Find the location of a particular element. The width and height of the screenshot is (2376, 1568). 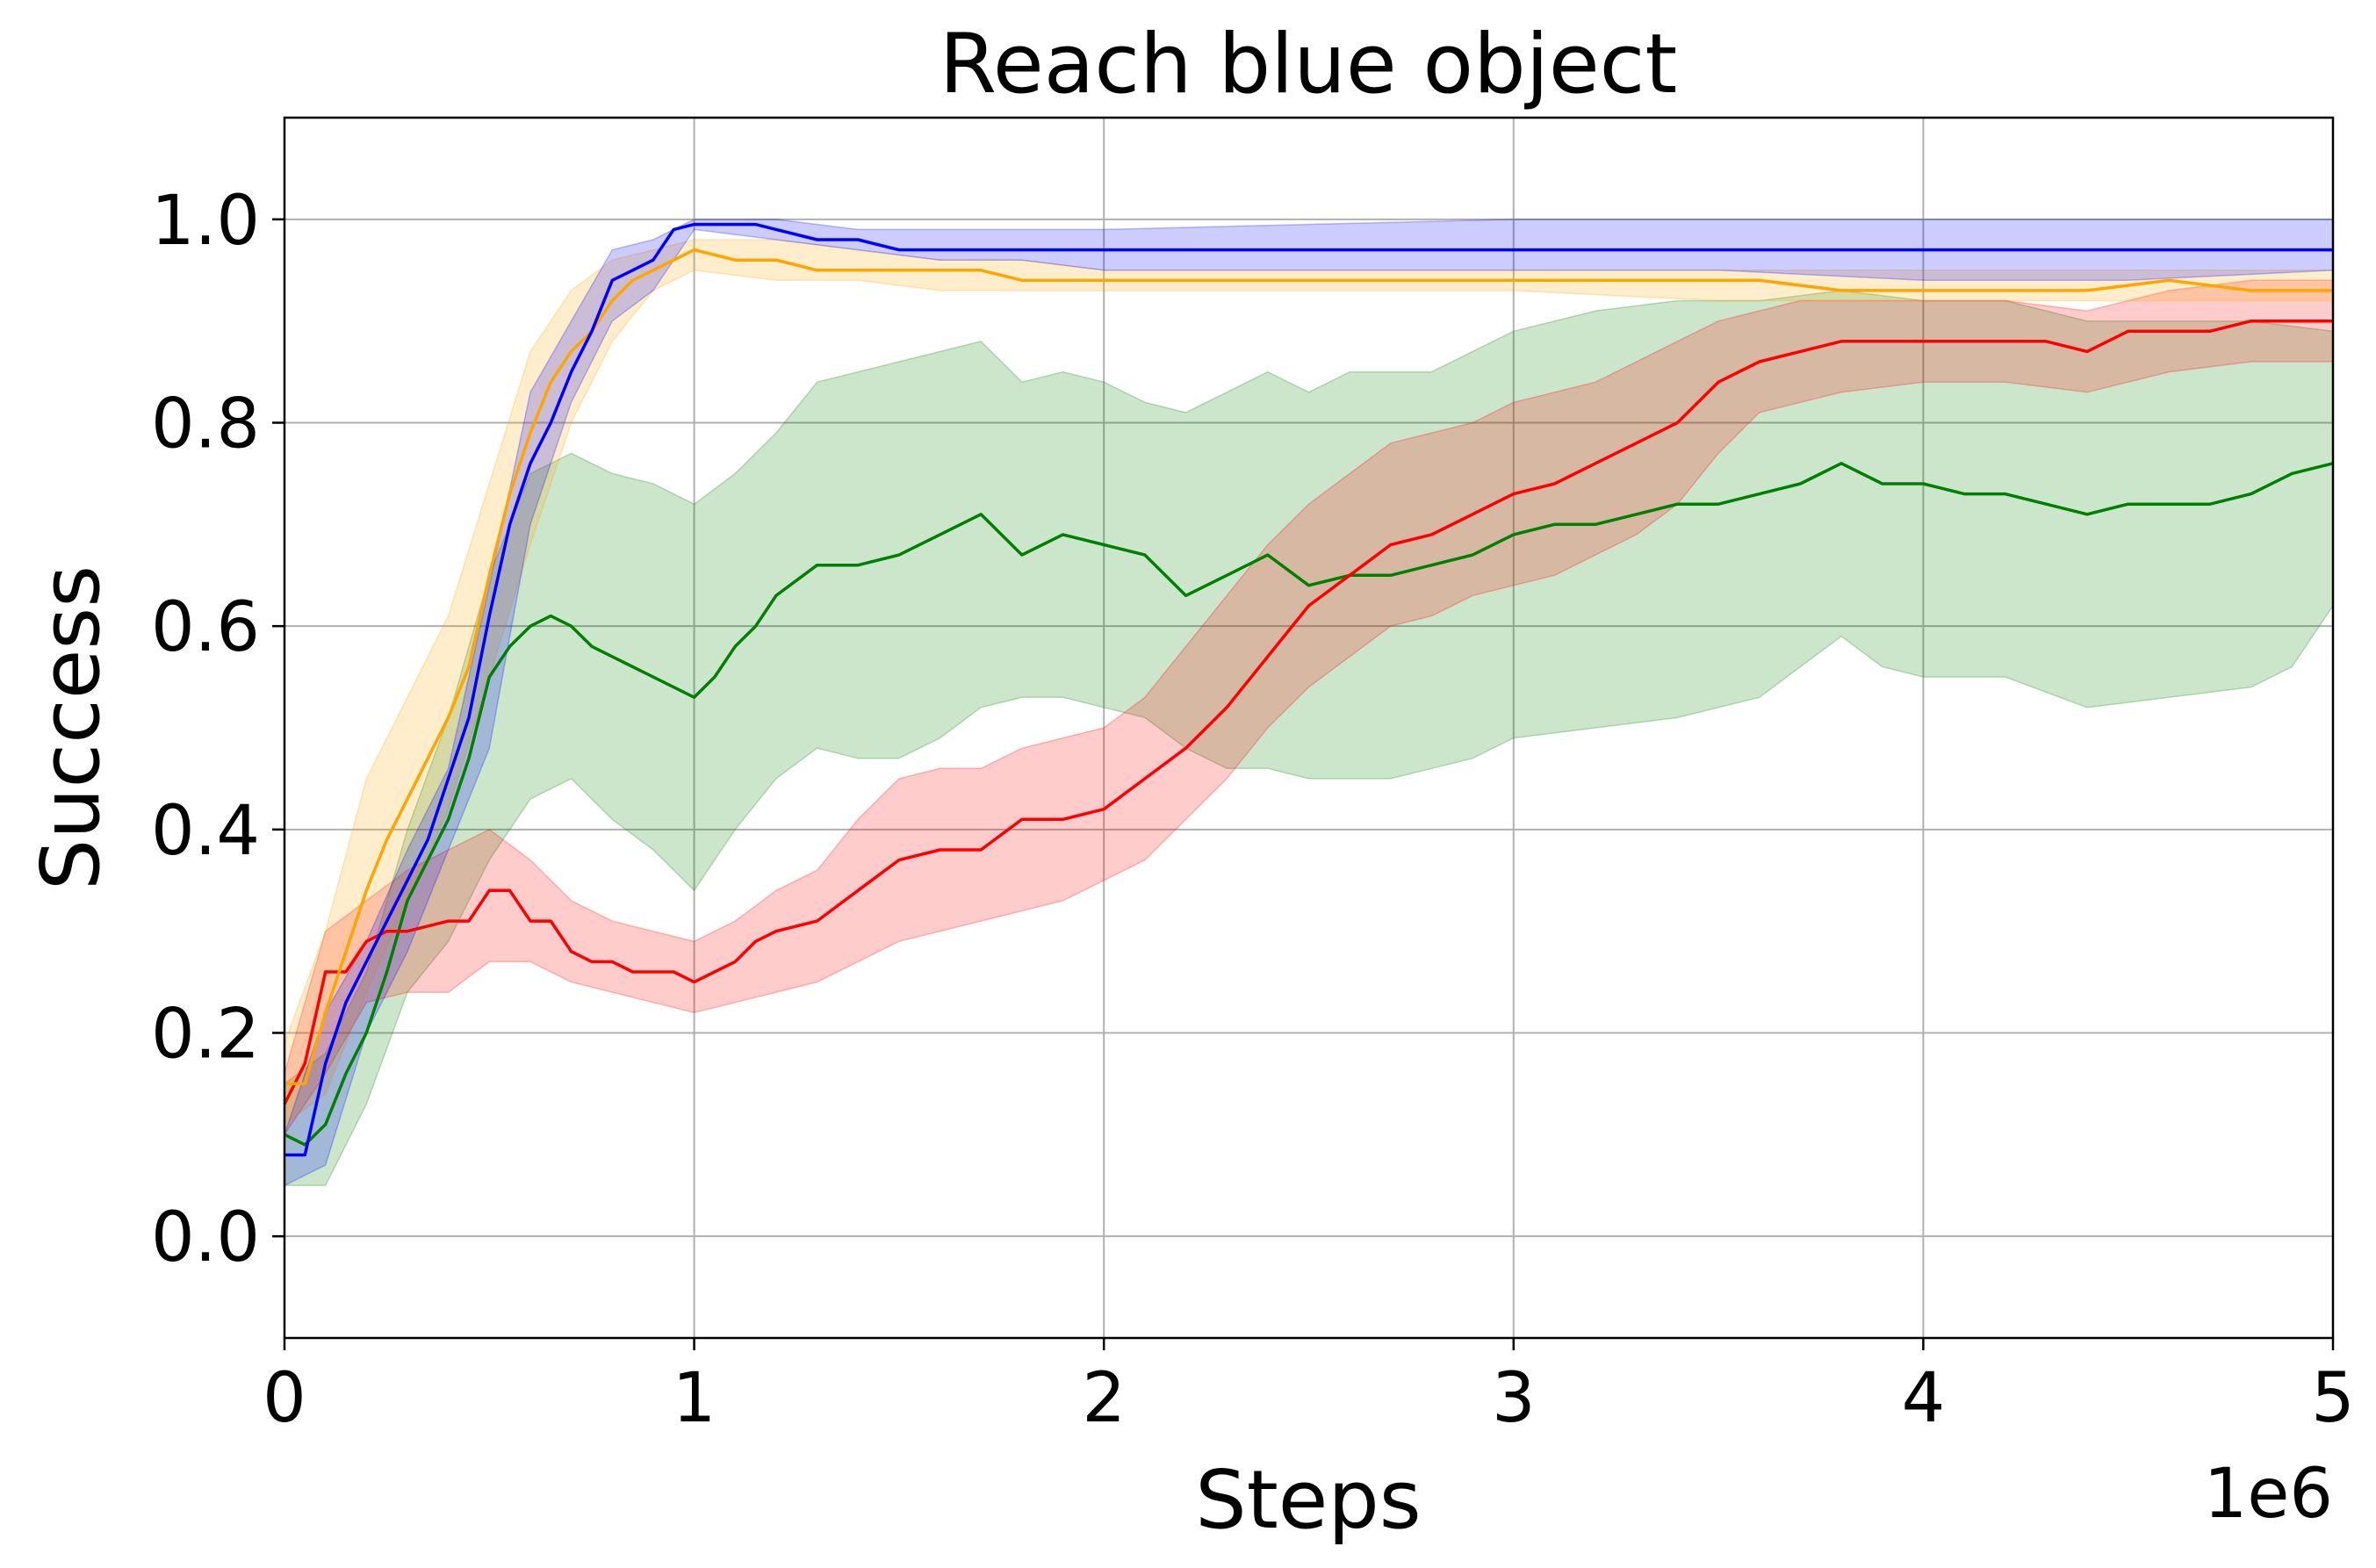

x-axis-offset-label: 1e6 is located at coordinates (2268, 1494).